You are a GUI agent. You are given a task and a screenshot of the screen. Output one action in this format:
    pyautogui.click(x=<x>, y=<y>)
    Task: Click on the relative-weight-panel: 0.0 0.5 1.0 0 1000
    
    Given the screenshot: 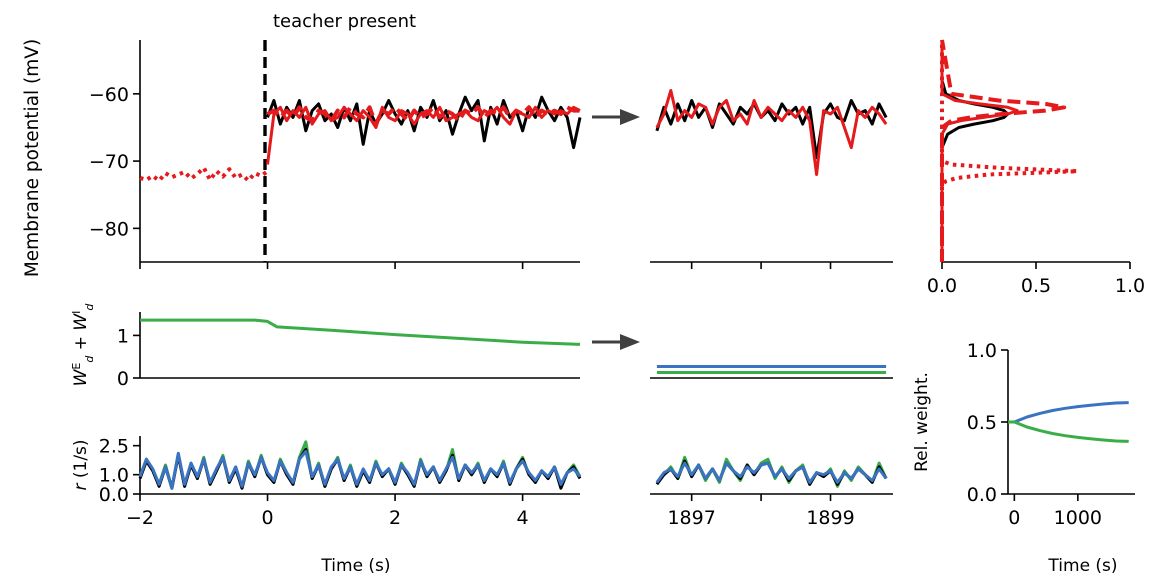 What is the action you would take?
    pyautogui.click(x=1051, y=434)
    